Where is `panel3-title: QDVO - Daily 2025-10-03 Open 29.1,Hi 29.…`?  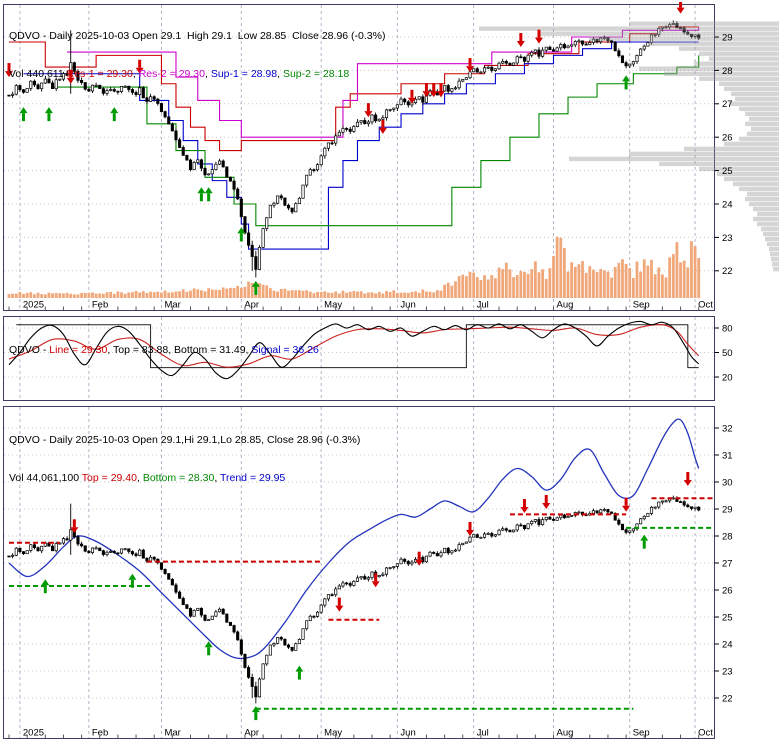 panel3-title: QDVO - Daily 2025-10-03 Open 29.1,Hi 29.… is located at coordinates (185, 440).